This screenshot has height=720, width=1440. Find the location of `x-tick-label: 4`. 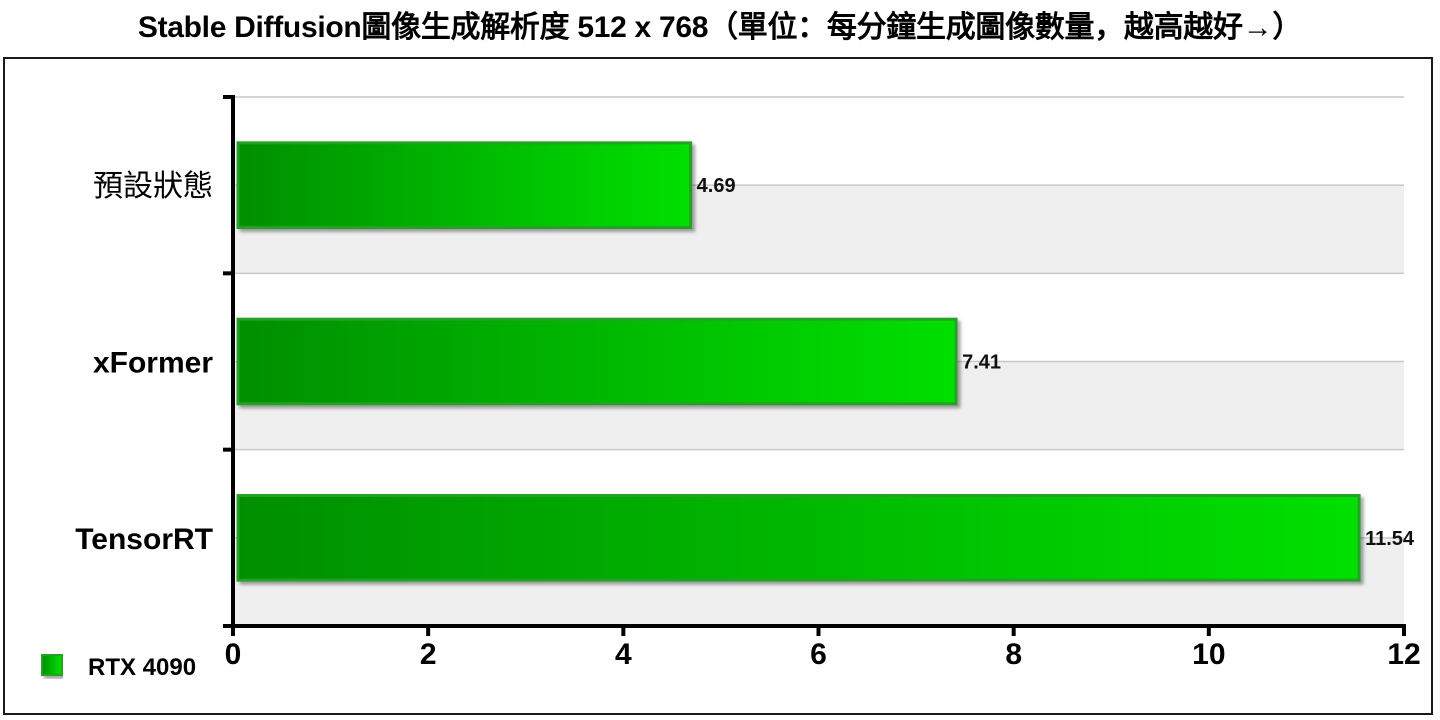

x-tick-label: 4 is located at coordinates (623, 654).